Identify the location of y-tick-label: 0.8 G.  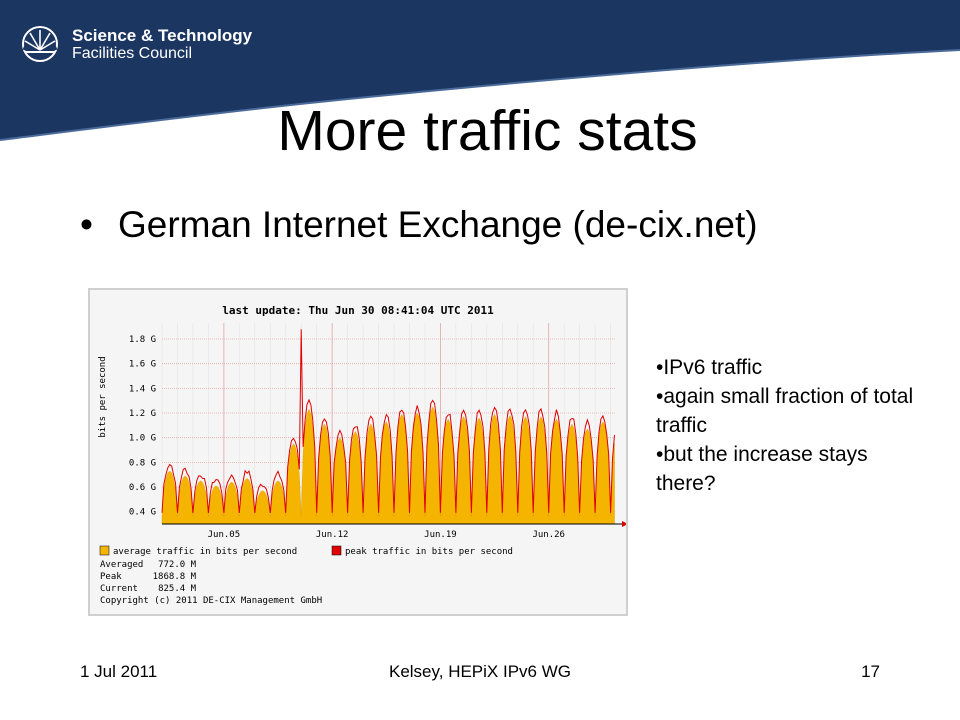
(142, 463).